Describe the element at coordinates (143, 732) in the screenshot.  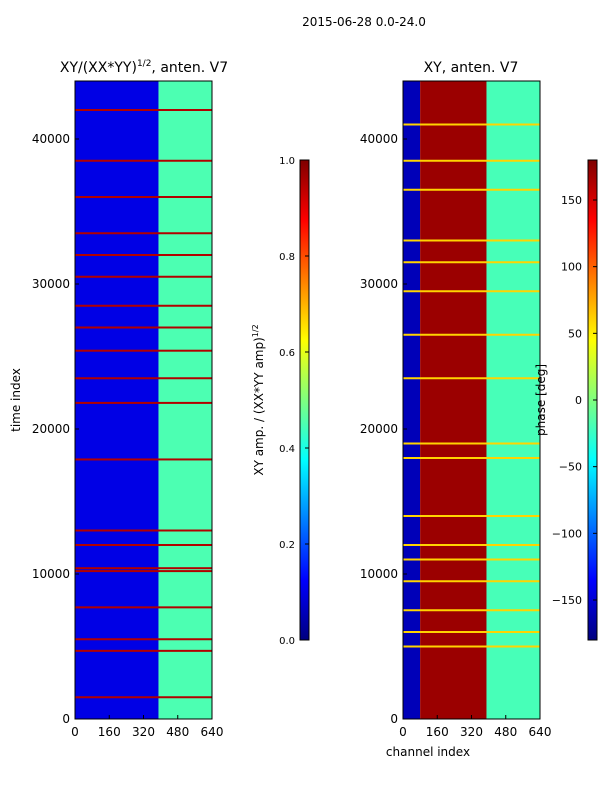
I see `amp-x-tick-label: 320` at that location.